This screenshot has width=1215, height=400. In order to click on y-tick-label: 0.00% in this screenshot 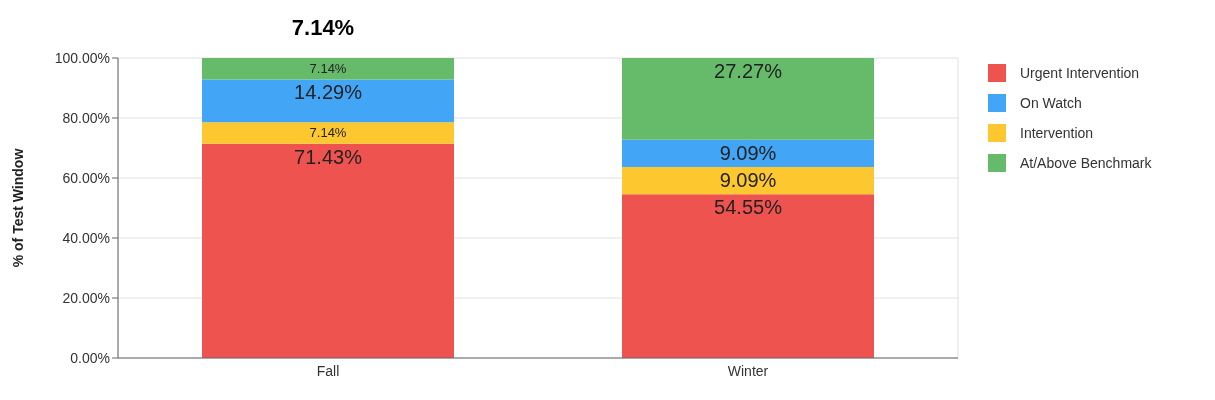, I will do `click(90, 357)`.